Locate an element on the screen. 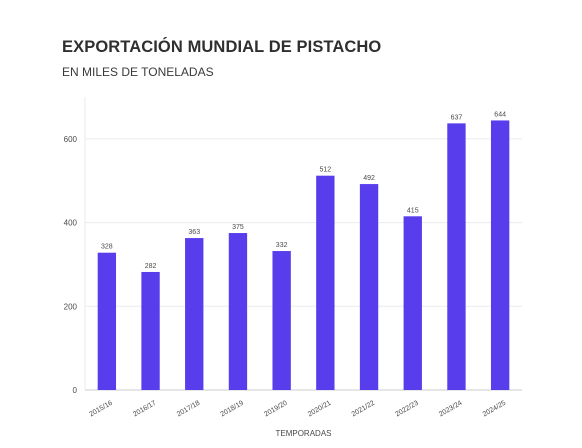 The height and width of the screenshot is (448, 582). bar-value-label: 512 is located at coordinates (326, 170).